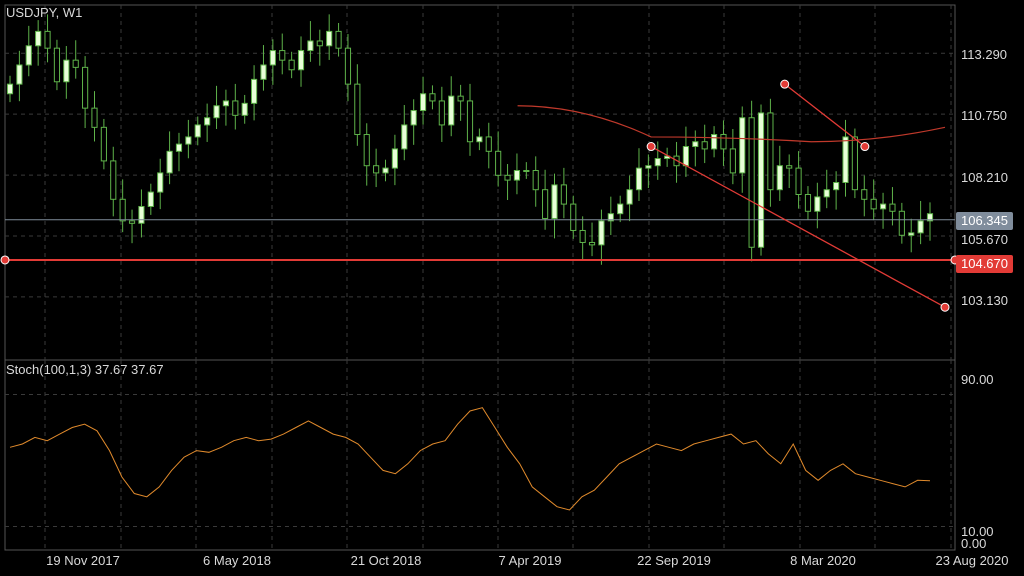  What do you see at coordinates (984, 115) in the screenshot?
I see `price-tick-label: 110.750` at bounding box center [984, 115].